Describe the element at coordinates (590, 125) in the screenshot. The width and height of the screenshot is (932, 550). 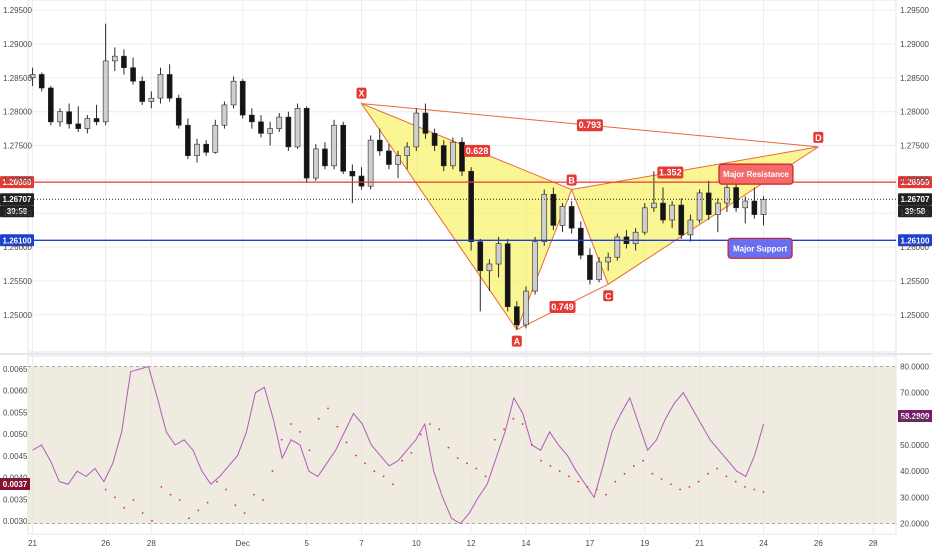
I see `ratio-label: 0.793` at that location.